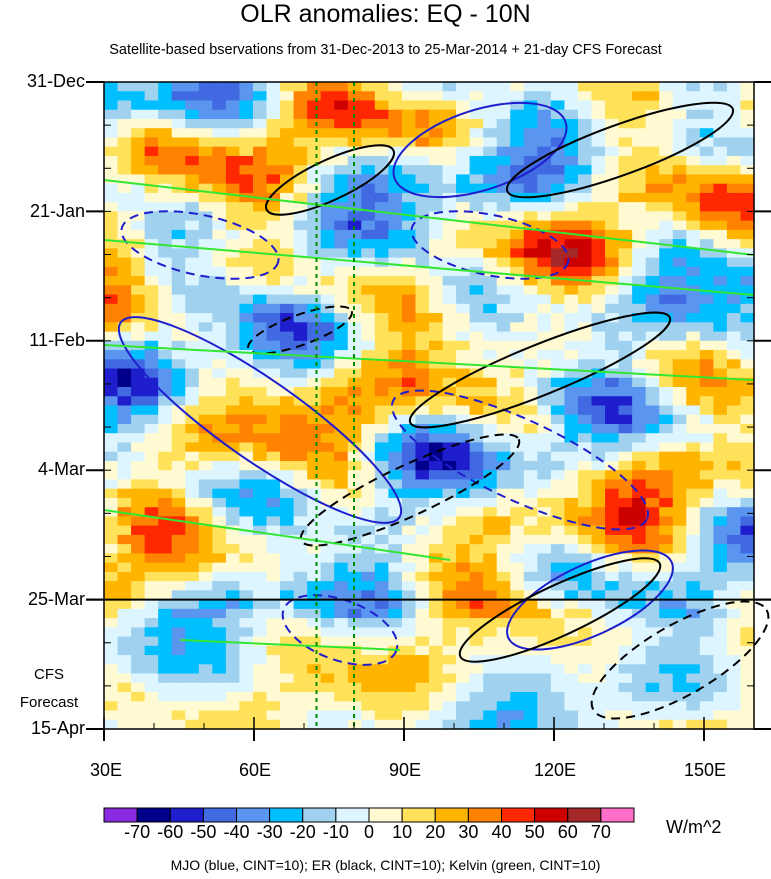  I want to click on forecast-label-forecast: Forecast, so click(49, 702).